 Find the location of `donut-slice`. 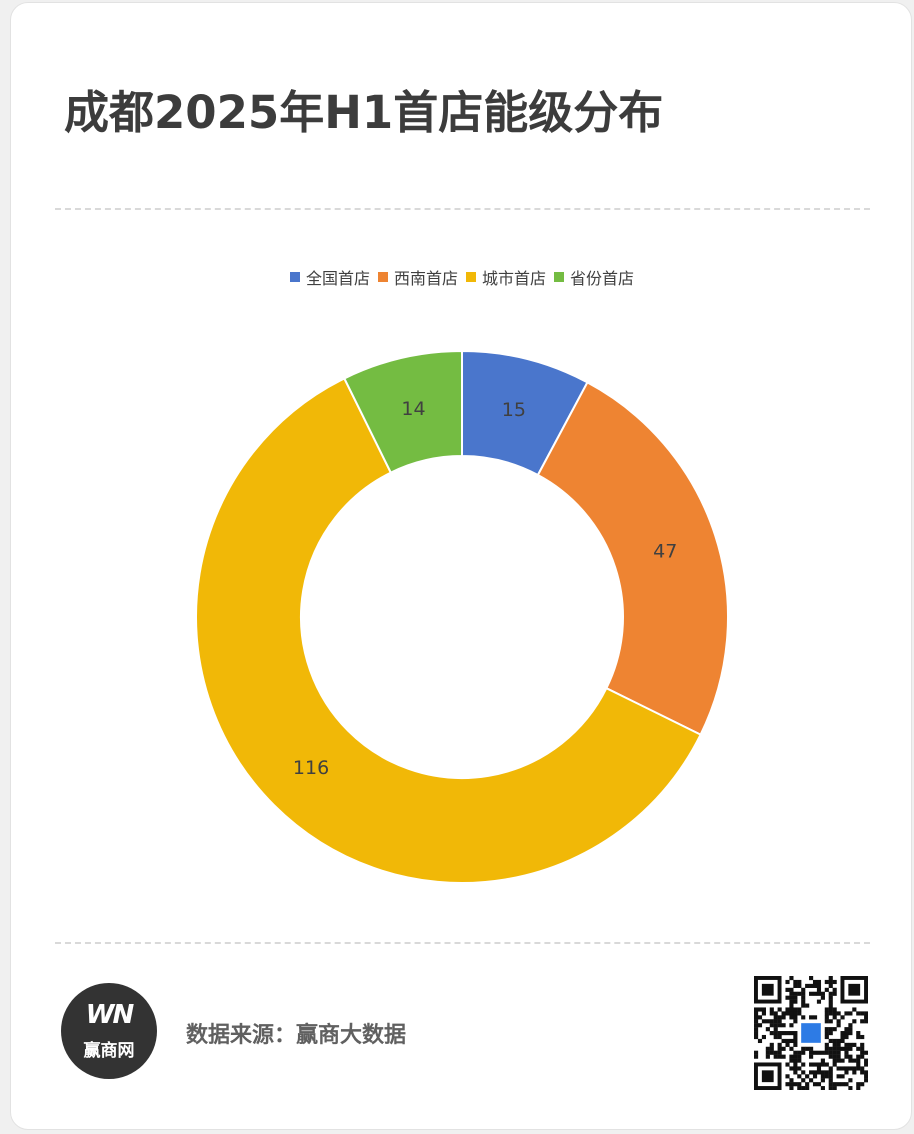

donut-slice is located at coordinates (632, 558).